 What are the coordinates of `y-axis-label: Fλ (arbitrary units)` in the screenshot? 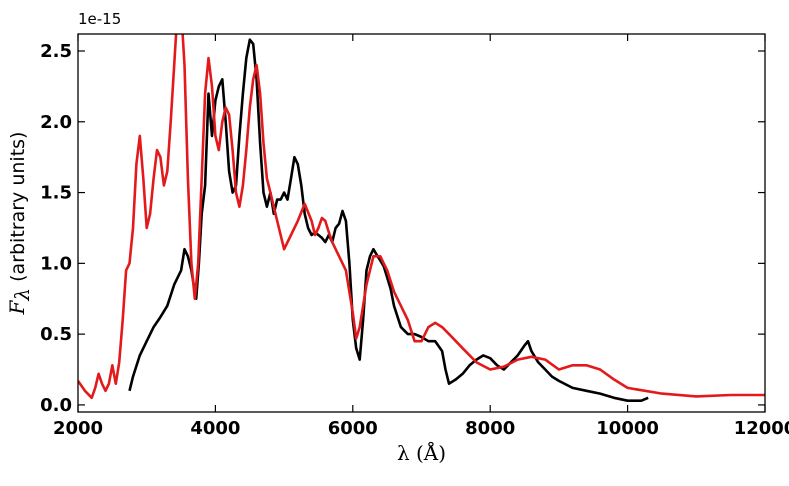 It's located at (19, 224).